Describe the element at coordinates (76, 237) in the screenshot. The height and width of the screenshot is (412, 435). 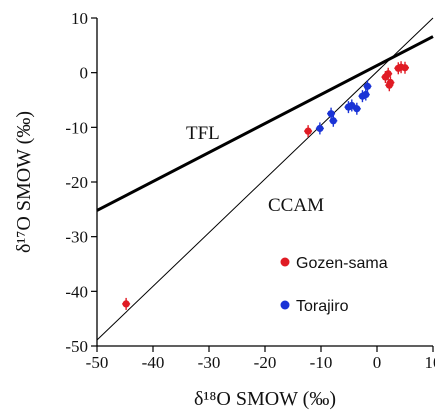
I see `y-tick-label: -30` at that location.